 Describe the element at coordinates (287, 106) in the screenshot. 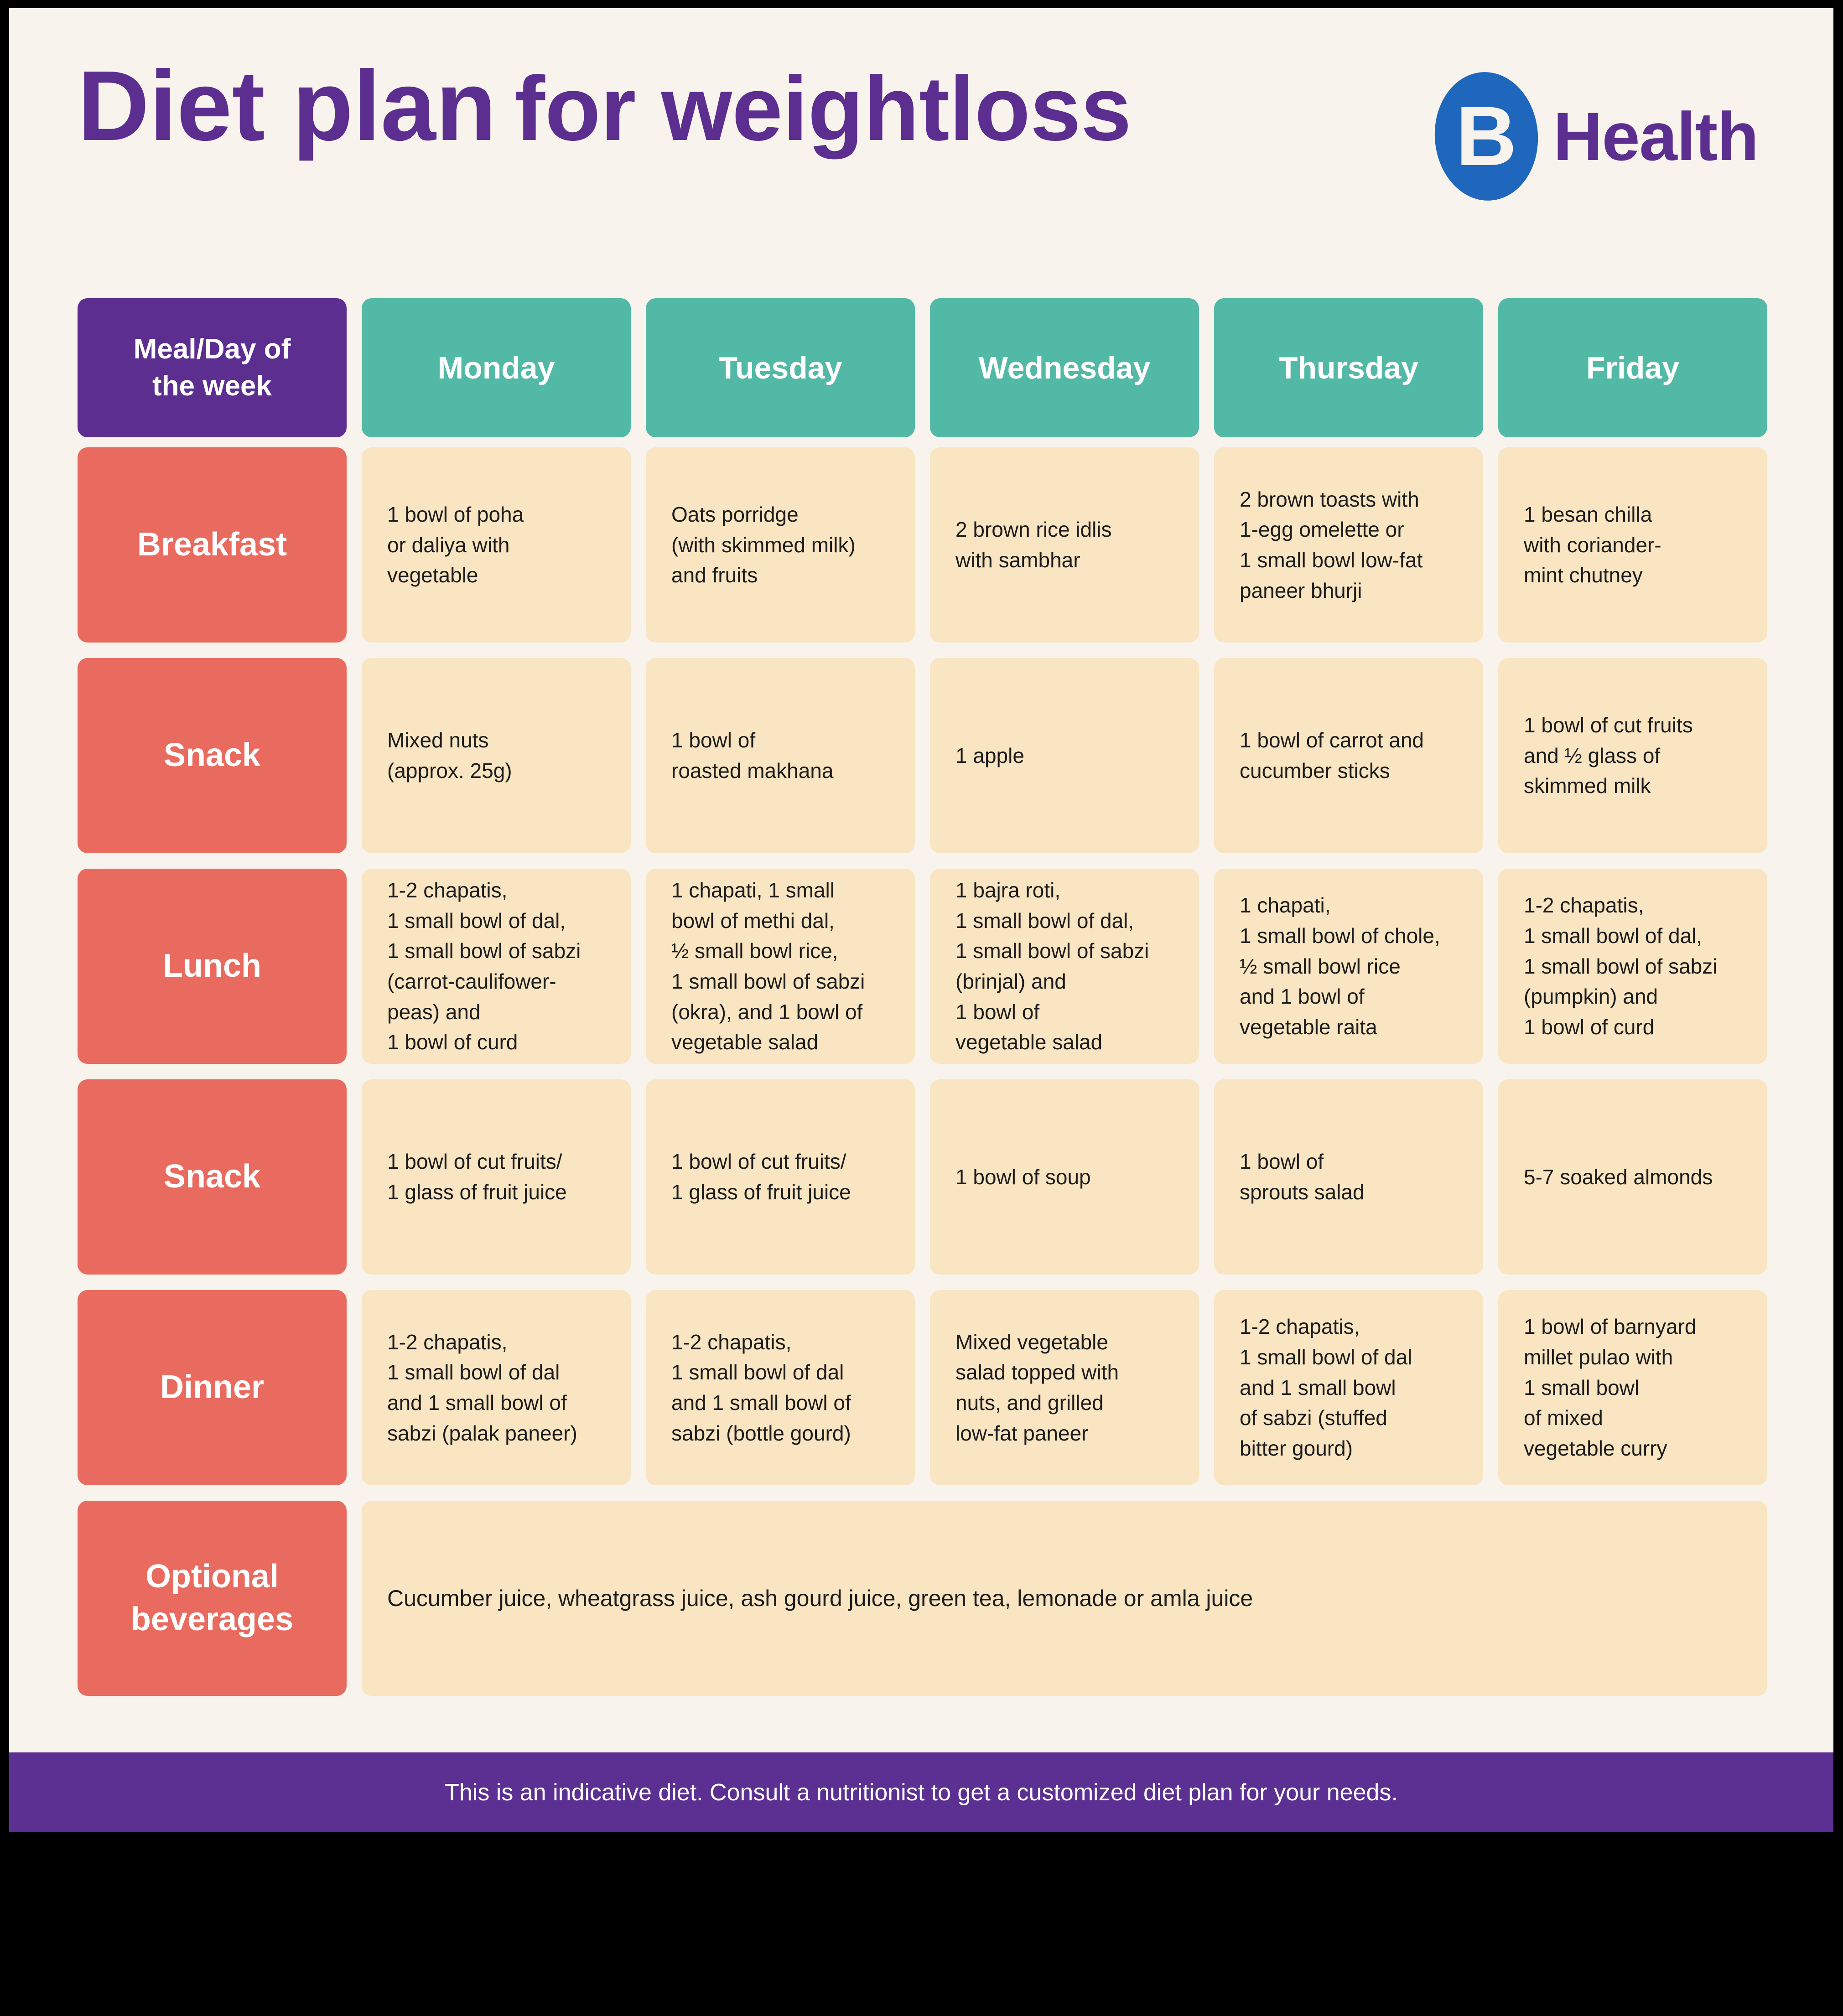

I see `page-title-bold: Diet plan` at that location.